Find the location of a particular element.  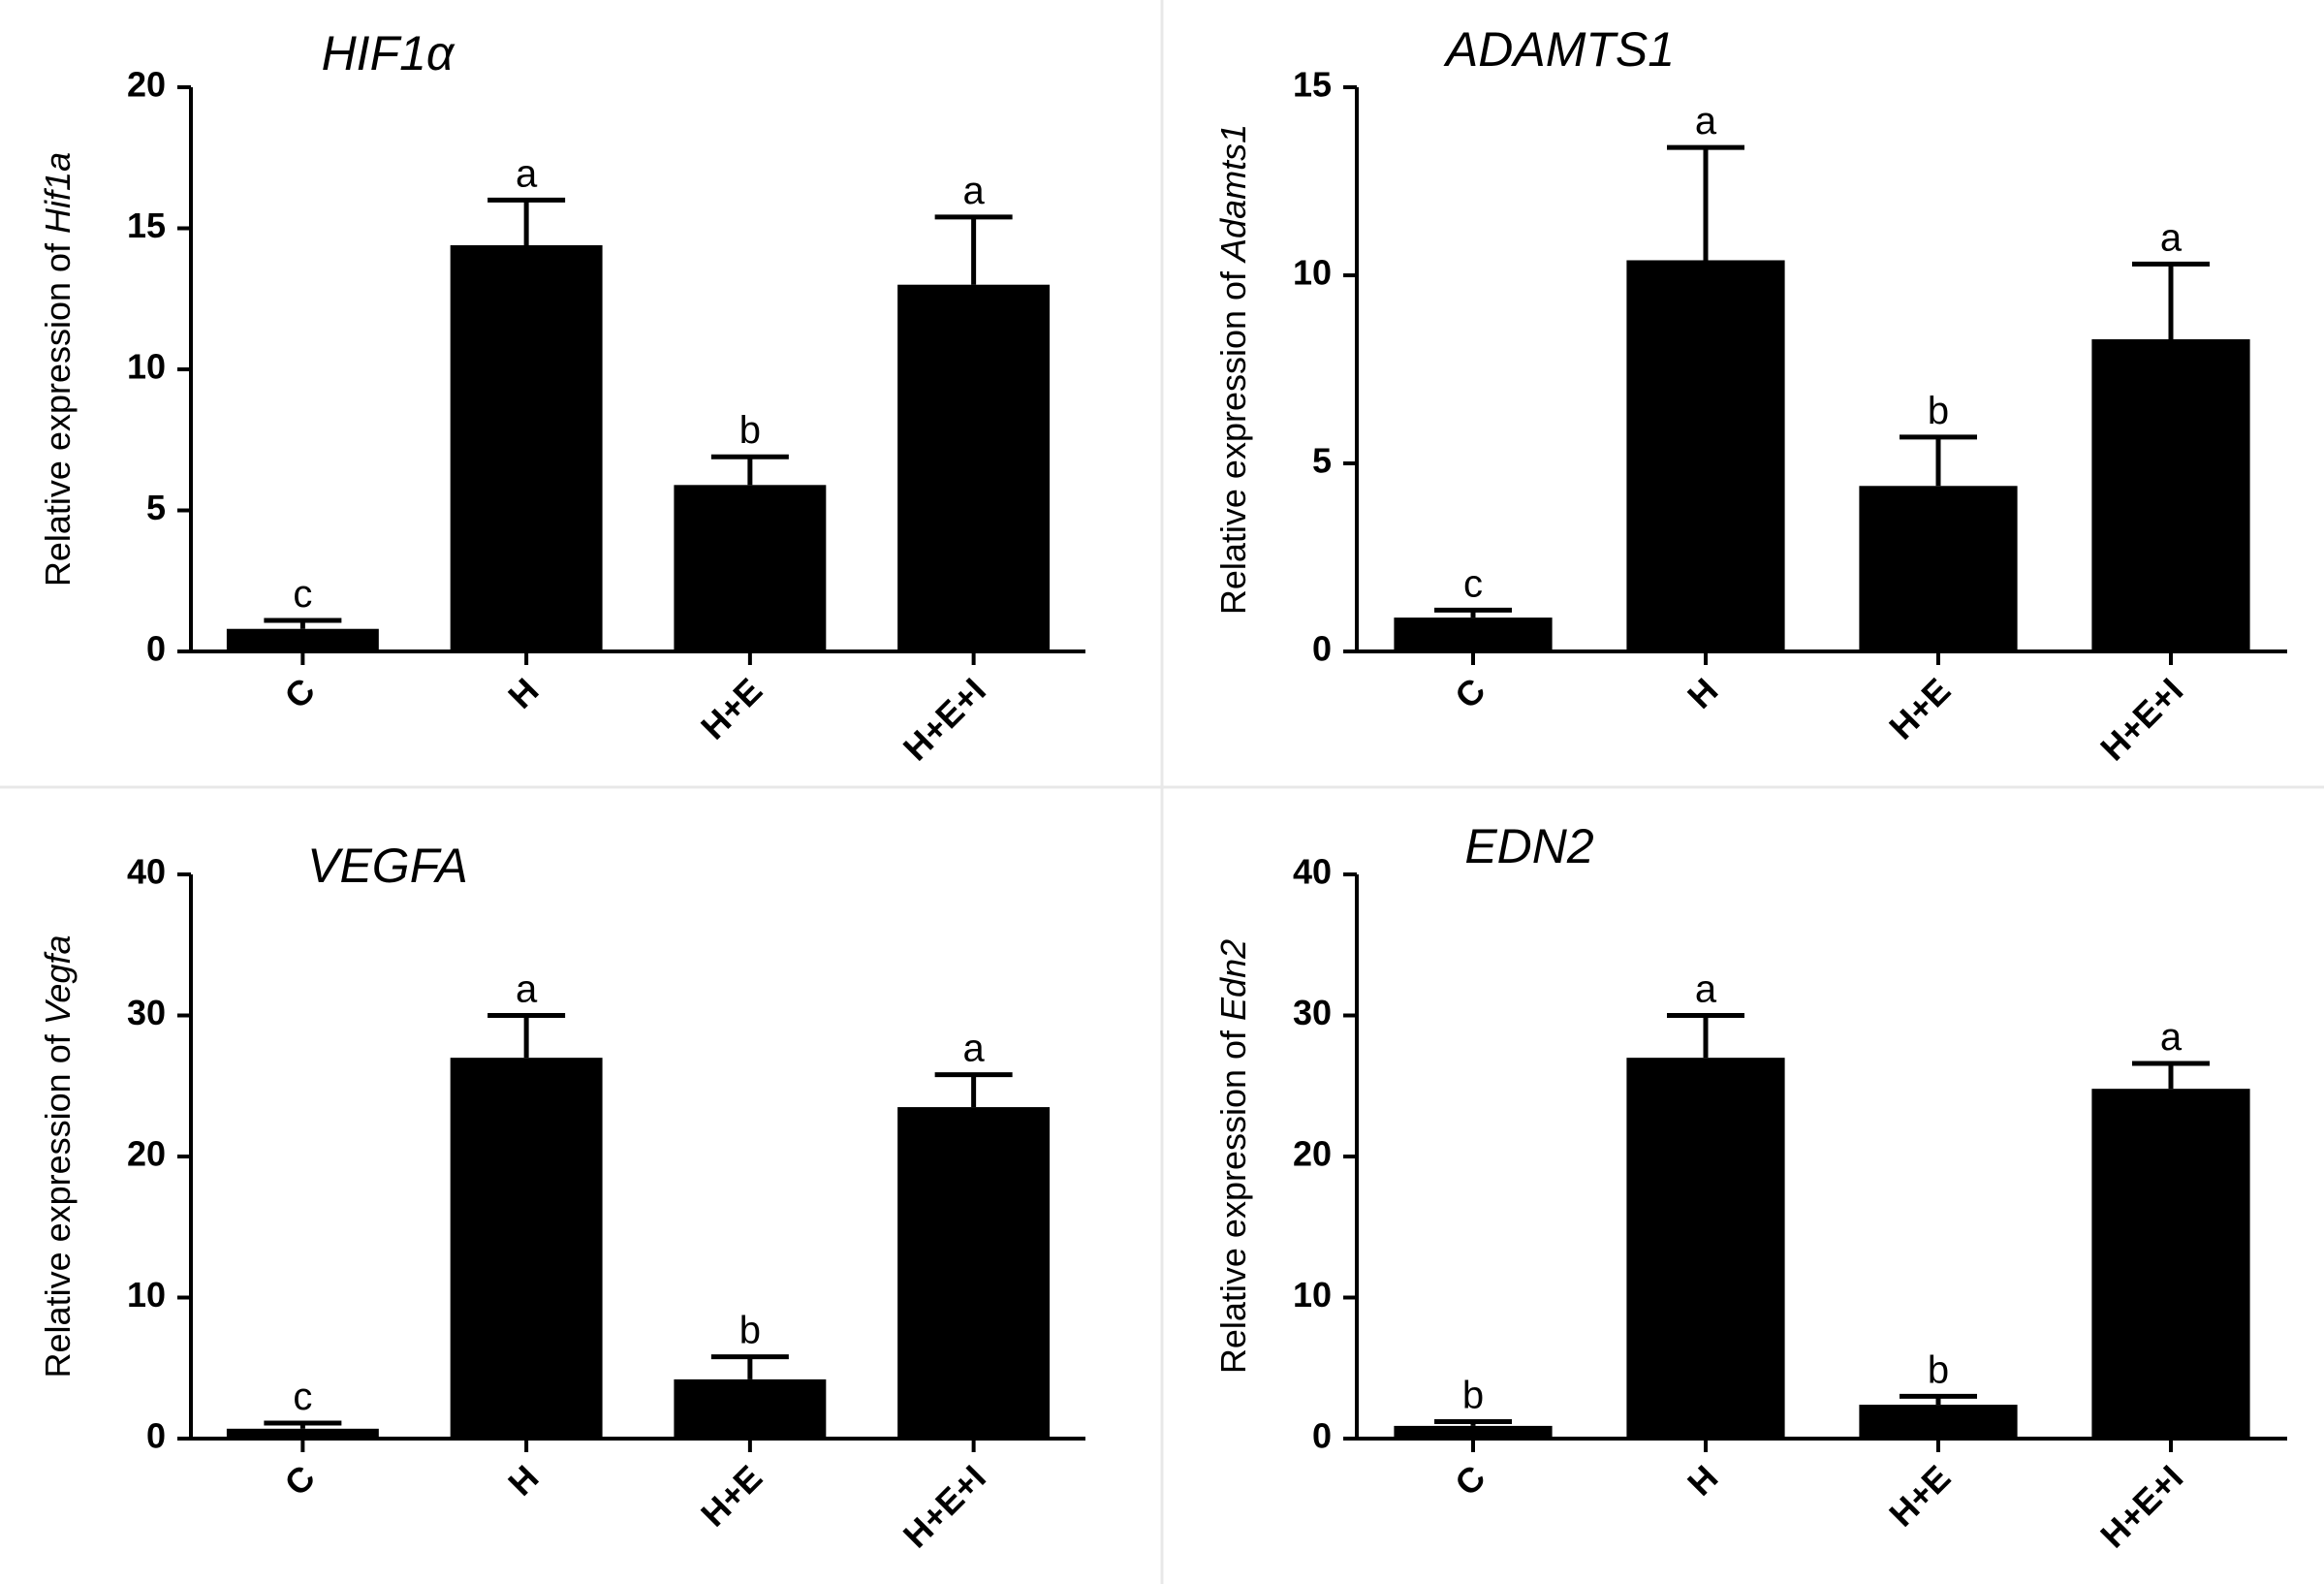

y-axis-label: Relative expression of Adamts1 is located at coordinates (1233, 369).